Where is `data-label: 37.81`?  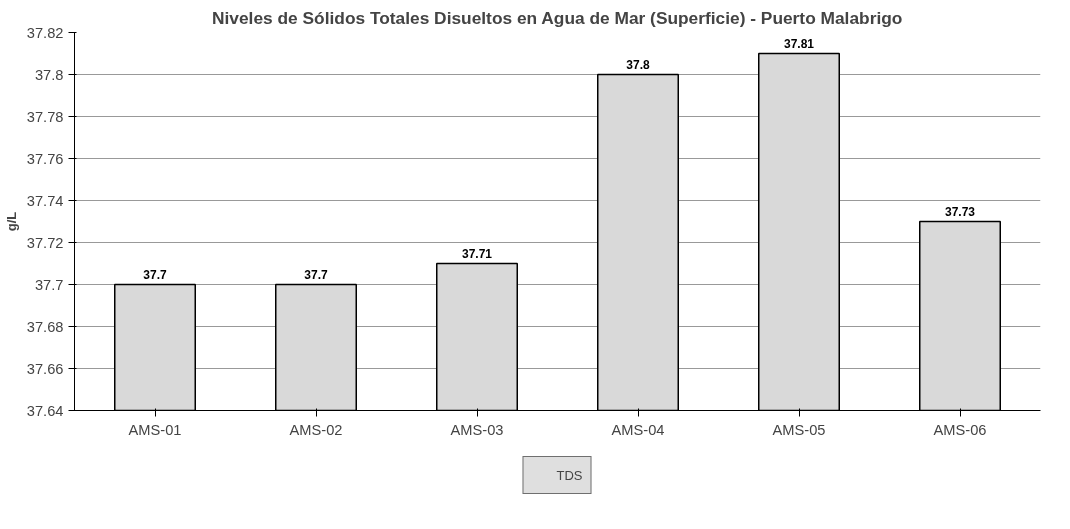 data-label: 37.81 is located at coordinates (799, 43).